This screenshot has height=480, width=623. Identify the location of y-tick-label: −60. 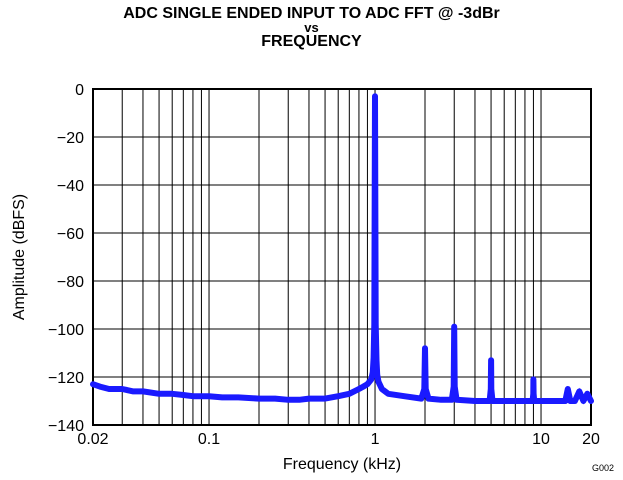
(70, 234).